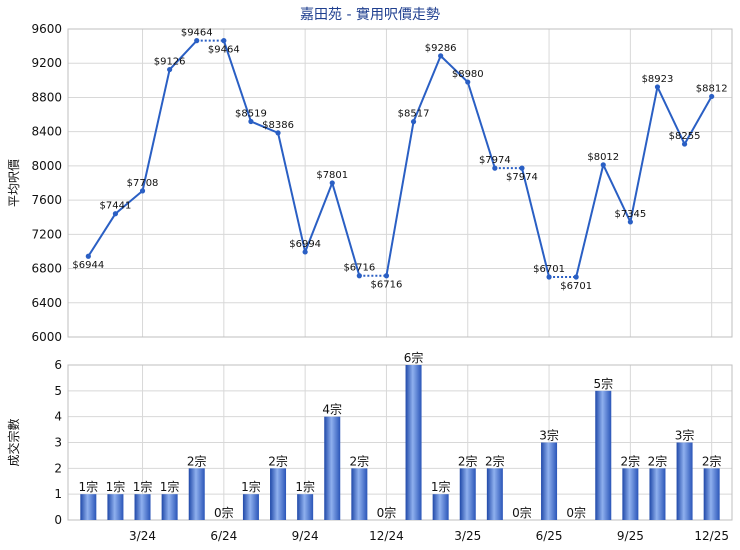 This screenshot has height=550, width=740. I want to click on y-tick-label: 0, so click(58, 520).